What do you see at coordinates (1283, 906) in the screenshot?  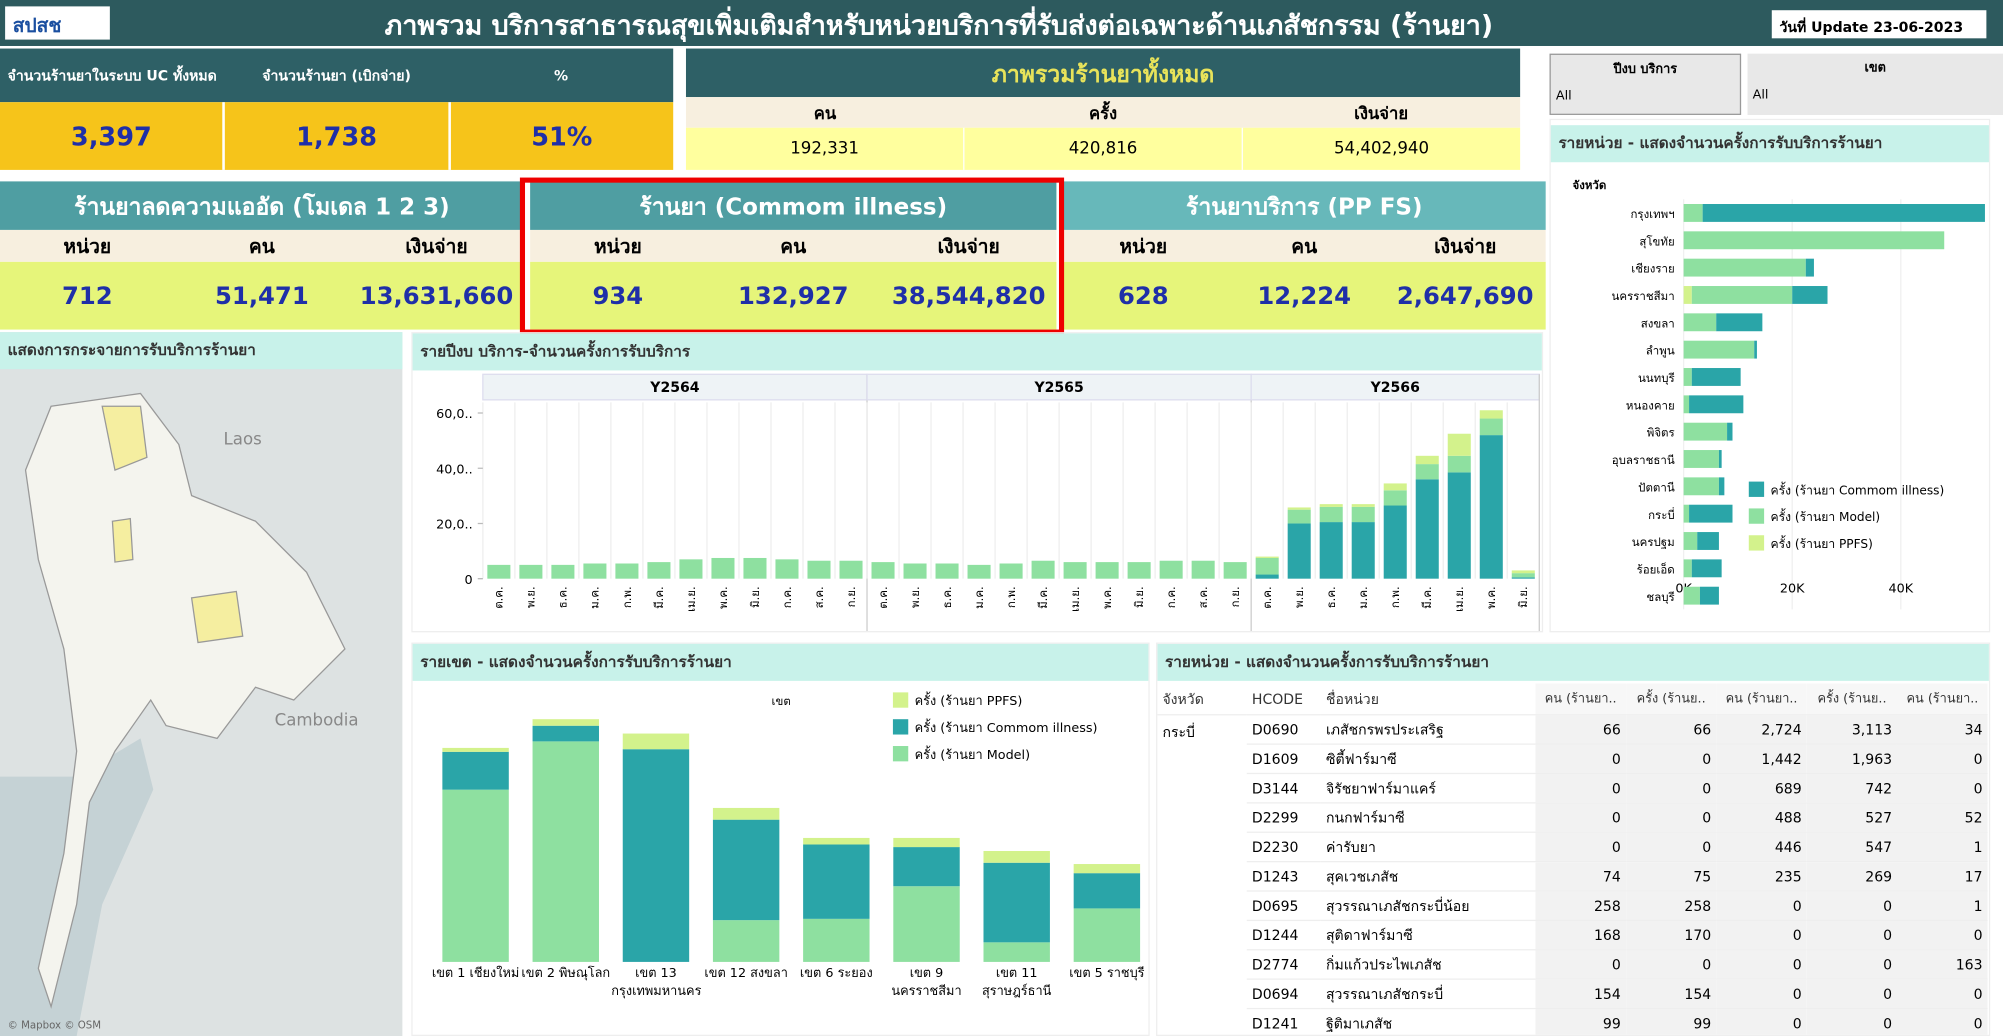 I see `table-cell: D0695` at bounding box center [1283, 906].